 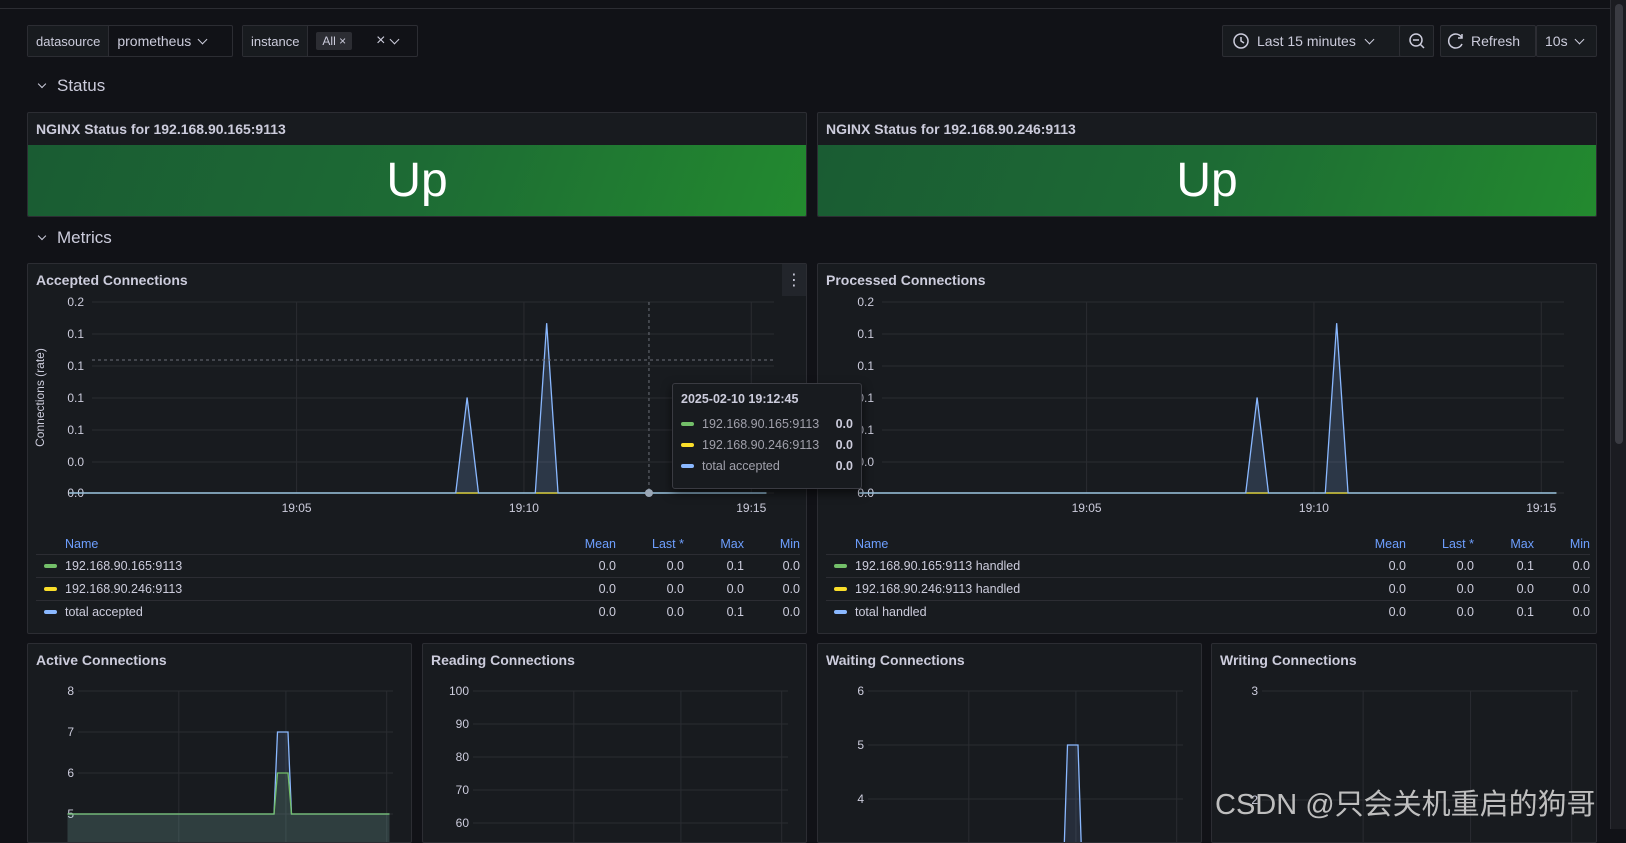 What do you see at coordinates (418, 565) in the screenshot?
I see `legend-row: 192.168.90.165:9113 0.0 0.0 0.1 0.0` at bounding box center [418, 565].